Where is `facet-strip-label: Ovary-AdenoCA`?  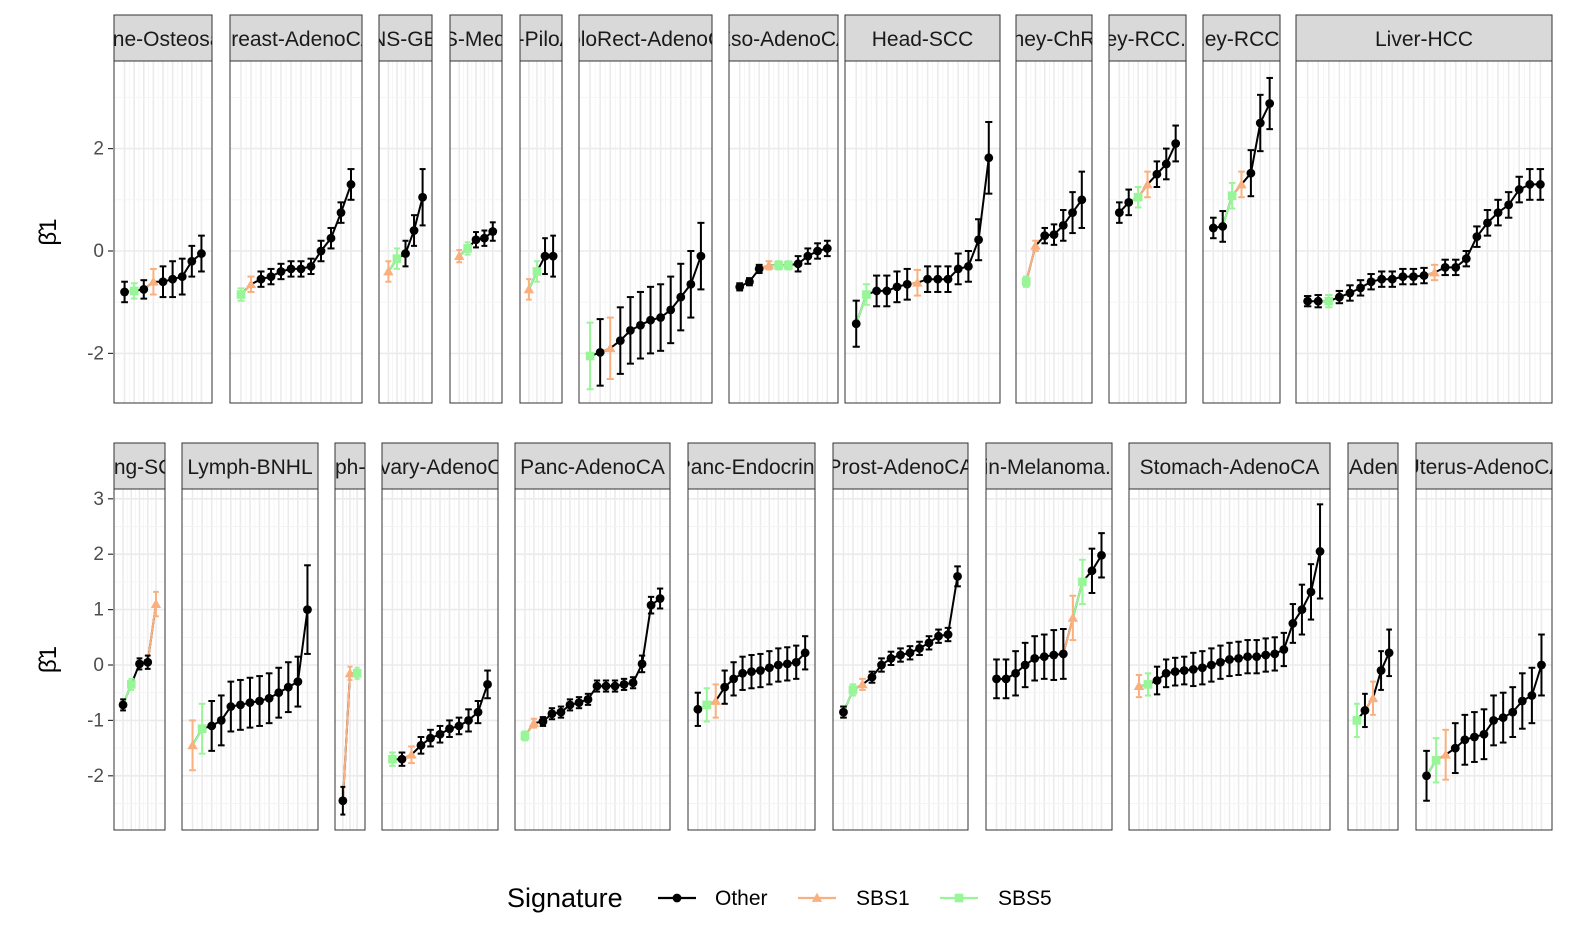 facet-strip-label: Ovary-AdenoCA is located at coordinates (440, 467).